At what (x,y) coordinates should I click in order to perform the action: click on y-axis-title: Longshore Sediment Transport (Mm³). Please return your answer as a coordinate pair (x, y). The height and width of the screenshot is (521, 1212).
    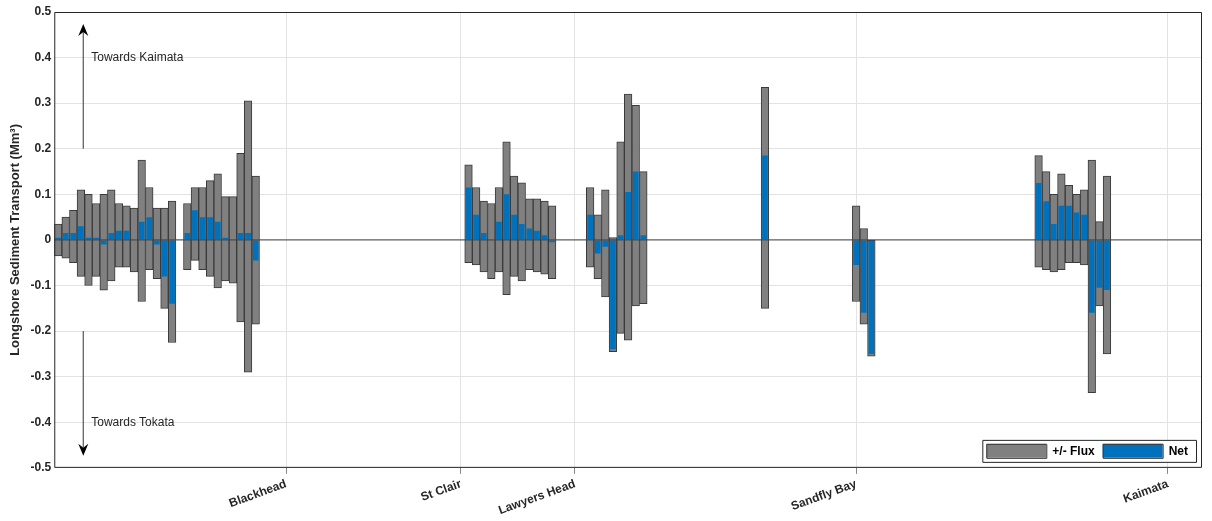
    Looking at the image, I should click on (15, 240).